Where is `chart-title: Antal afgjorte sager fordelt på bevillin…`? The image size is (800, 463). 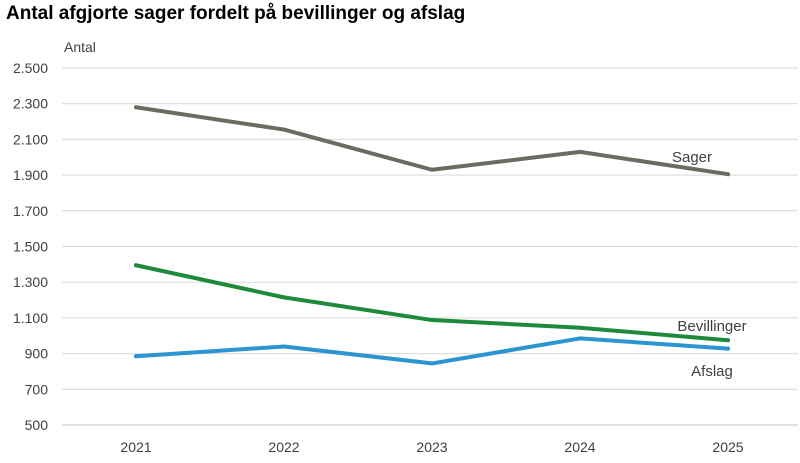
chart-title: Antal afgjorte sager fordelt på bevillin… is located at coordinates (236, 13).